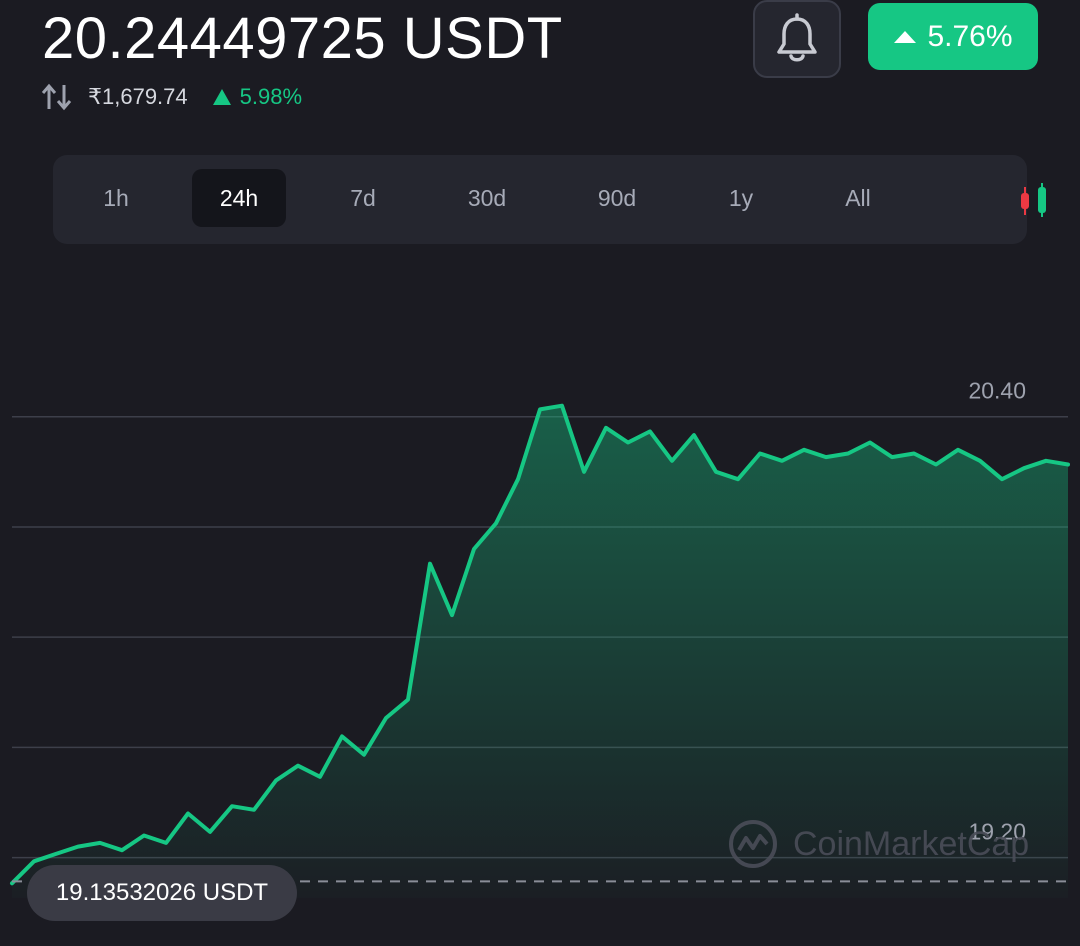  I want to click on price-alert-button, so click(797, 39).